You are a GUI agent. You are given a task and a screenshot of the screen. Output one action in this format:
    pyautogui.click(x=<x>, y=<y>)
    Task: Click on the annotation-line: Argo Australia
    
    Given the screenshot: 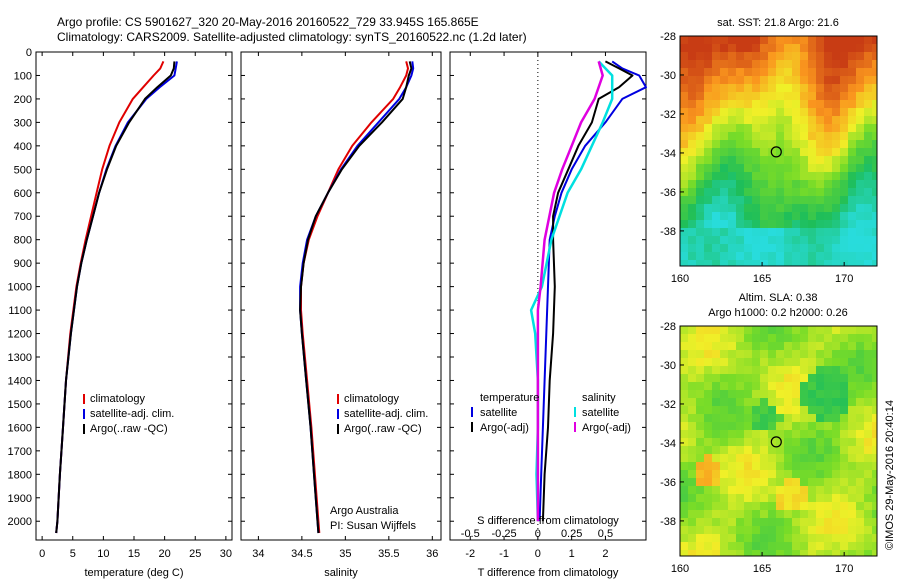 What is the action you would take?
    pyautogui.click(x=364, y=511)
    